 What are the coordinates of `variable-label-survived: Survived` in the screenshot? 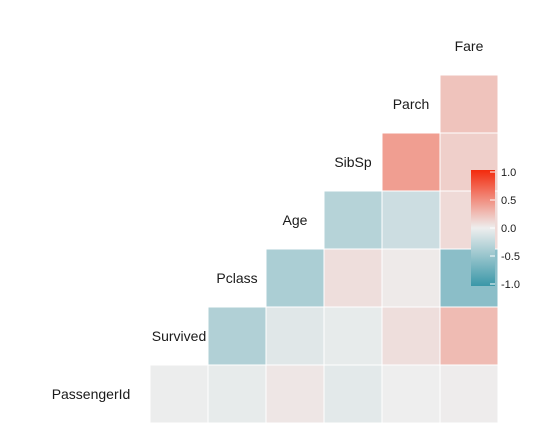 It's located at (179, 336).